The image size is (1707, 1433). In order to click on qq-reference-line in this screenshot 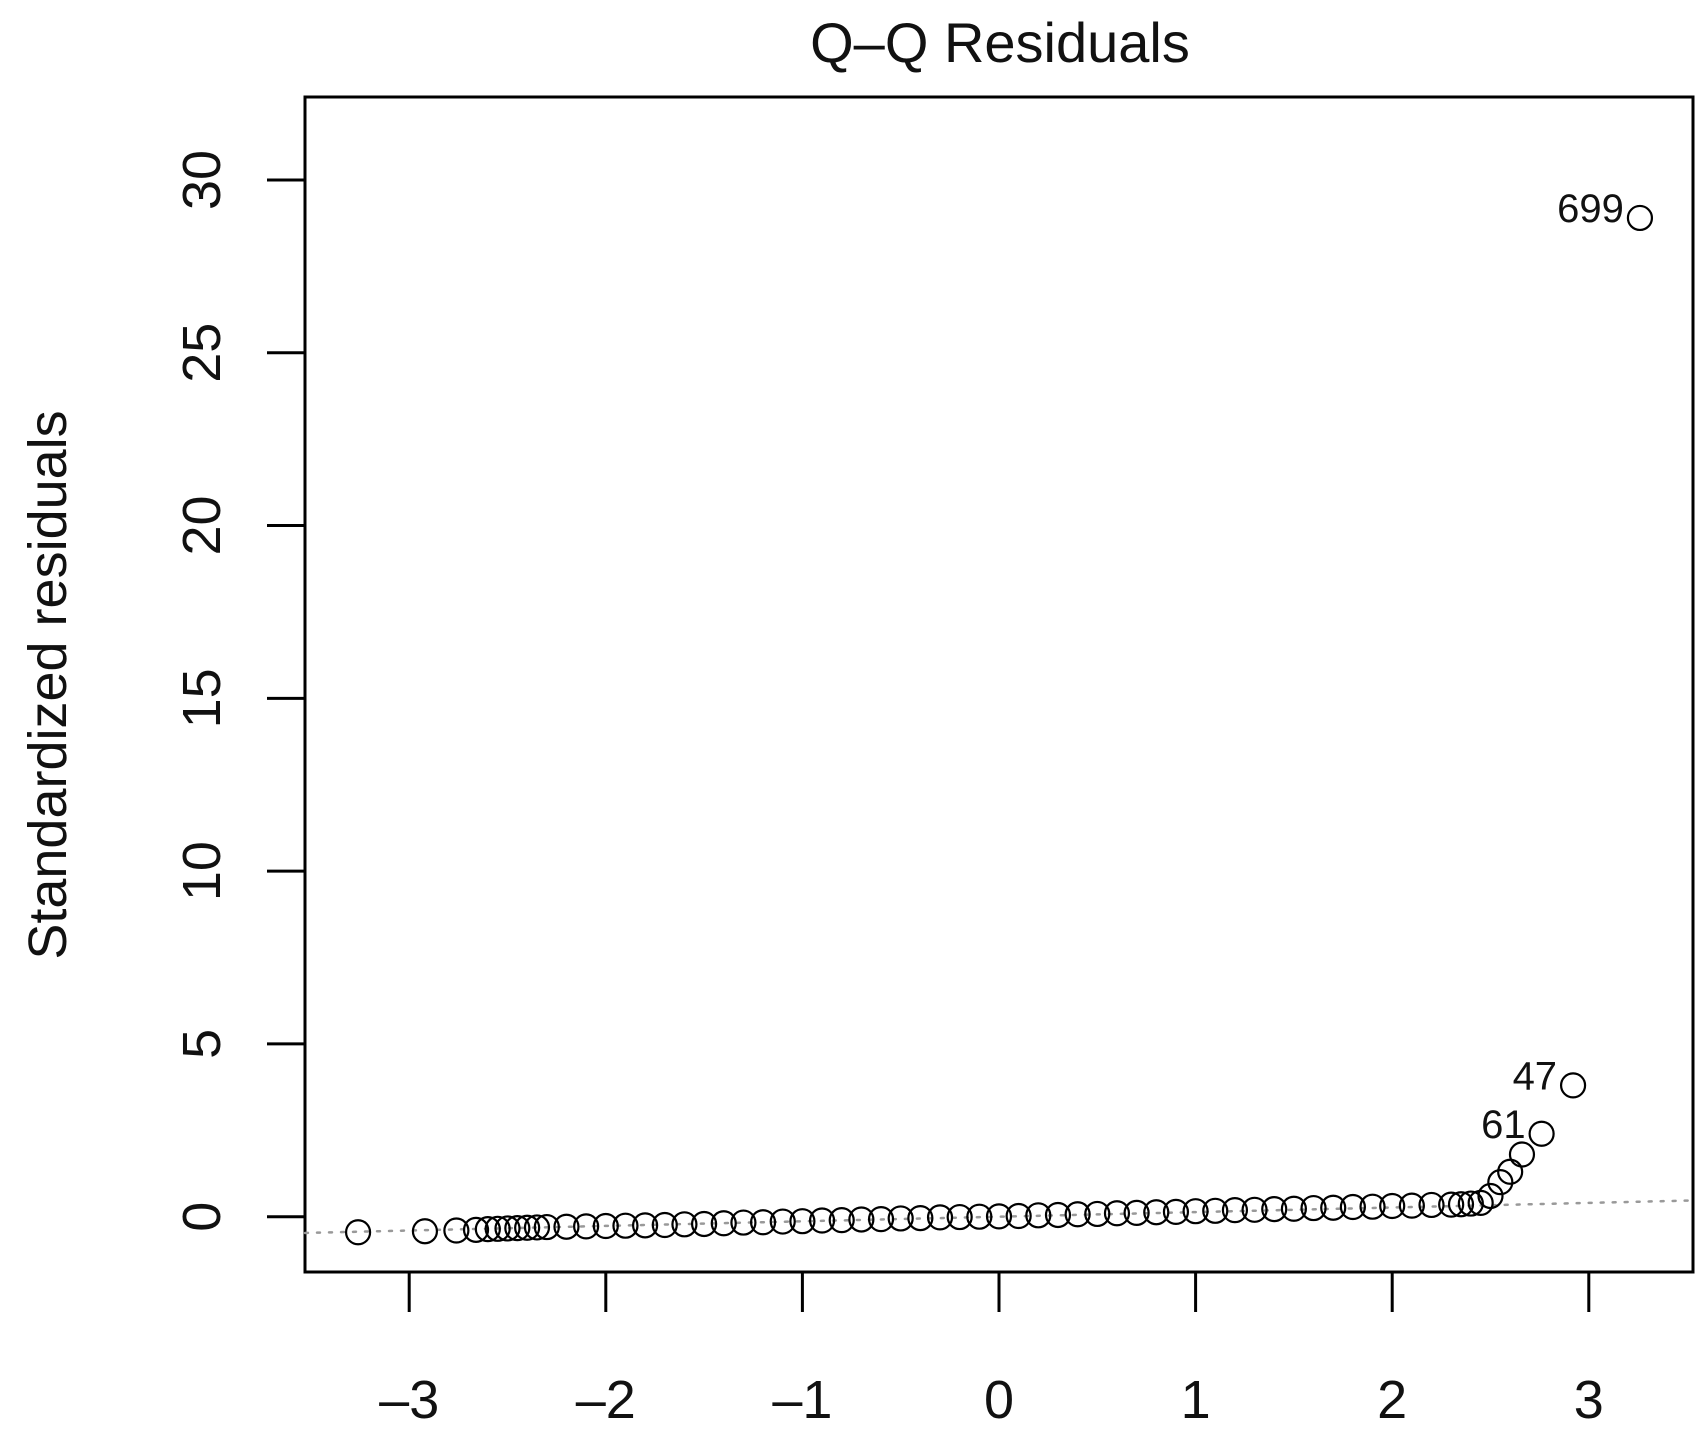, I will do `click(999, 1217)`.